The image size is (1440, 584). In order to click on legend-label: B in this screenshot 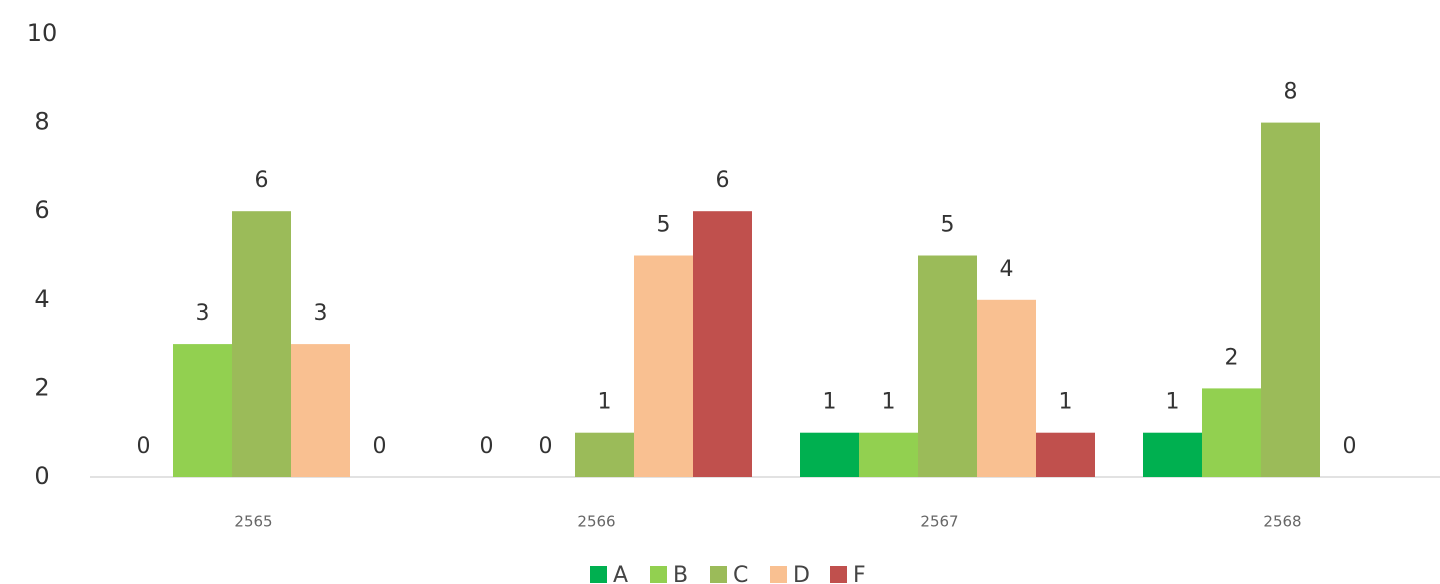, I will do `click(680, 573)`.